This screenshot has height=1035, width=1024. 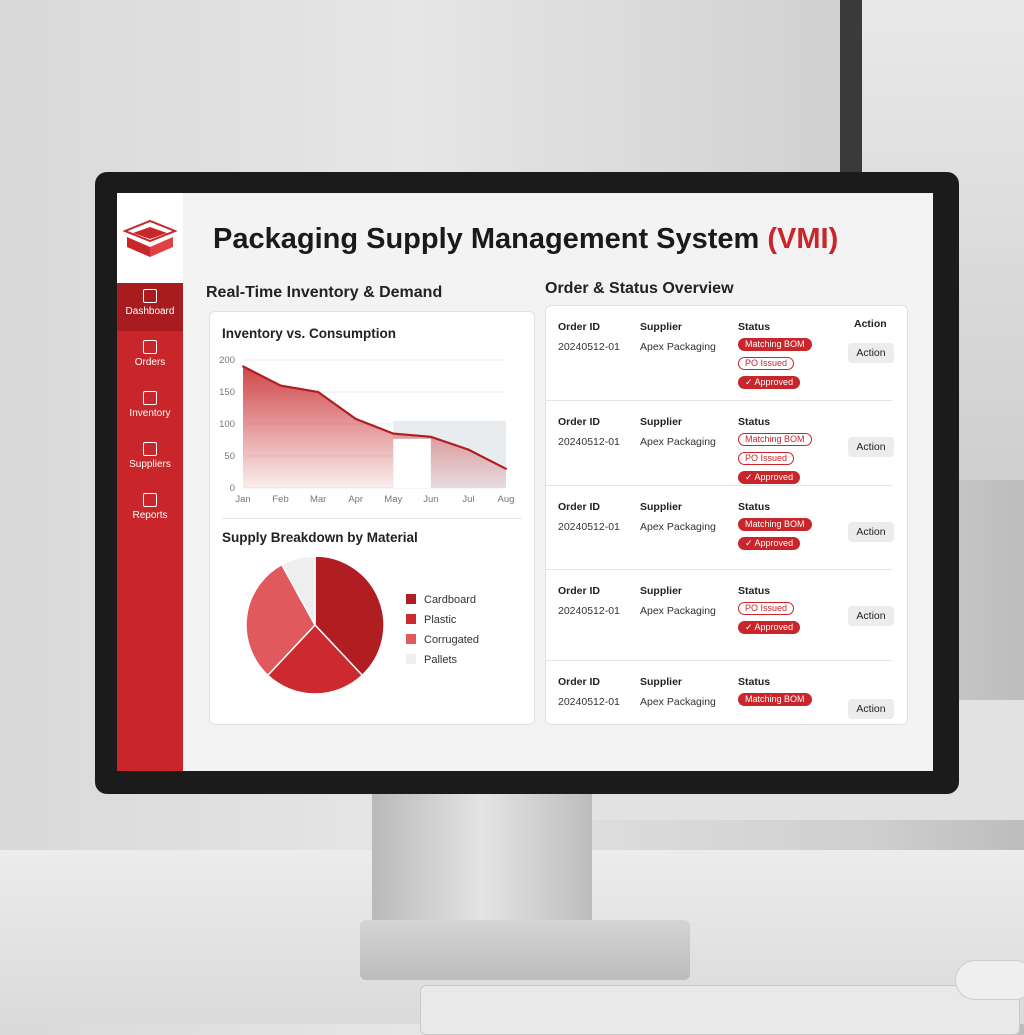 I want to click on pie-slice-plastic, so click(x=315, y=659).